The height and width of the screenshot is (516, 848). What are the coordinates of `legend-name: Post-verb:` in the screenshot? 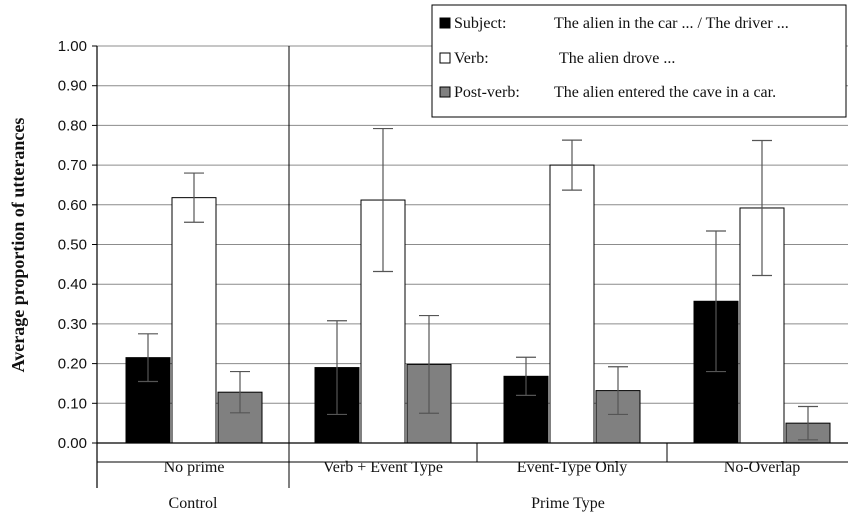 It's located at (487, 92).